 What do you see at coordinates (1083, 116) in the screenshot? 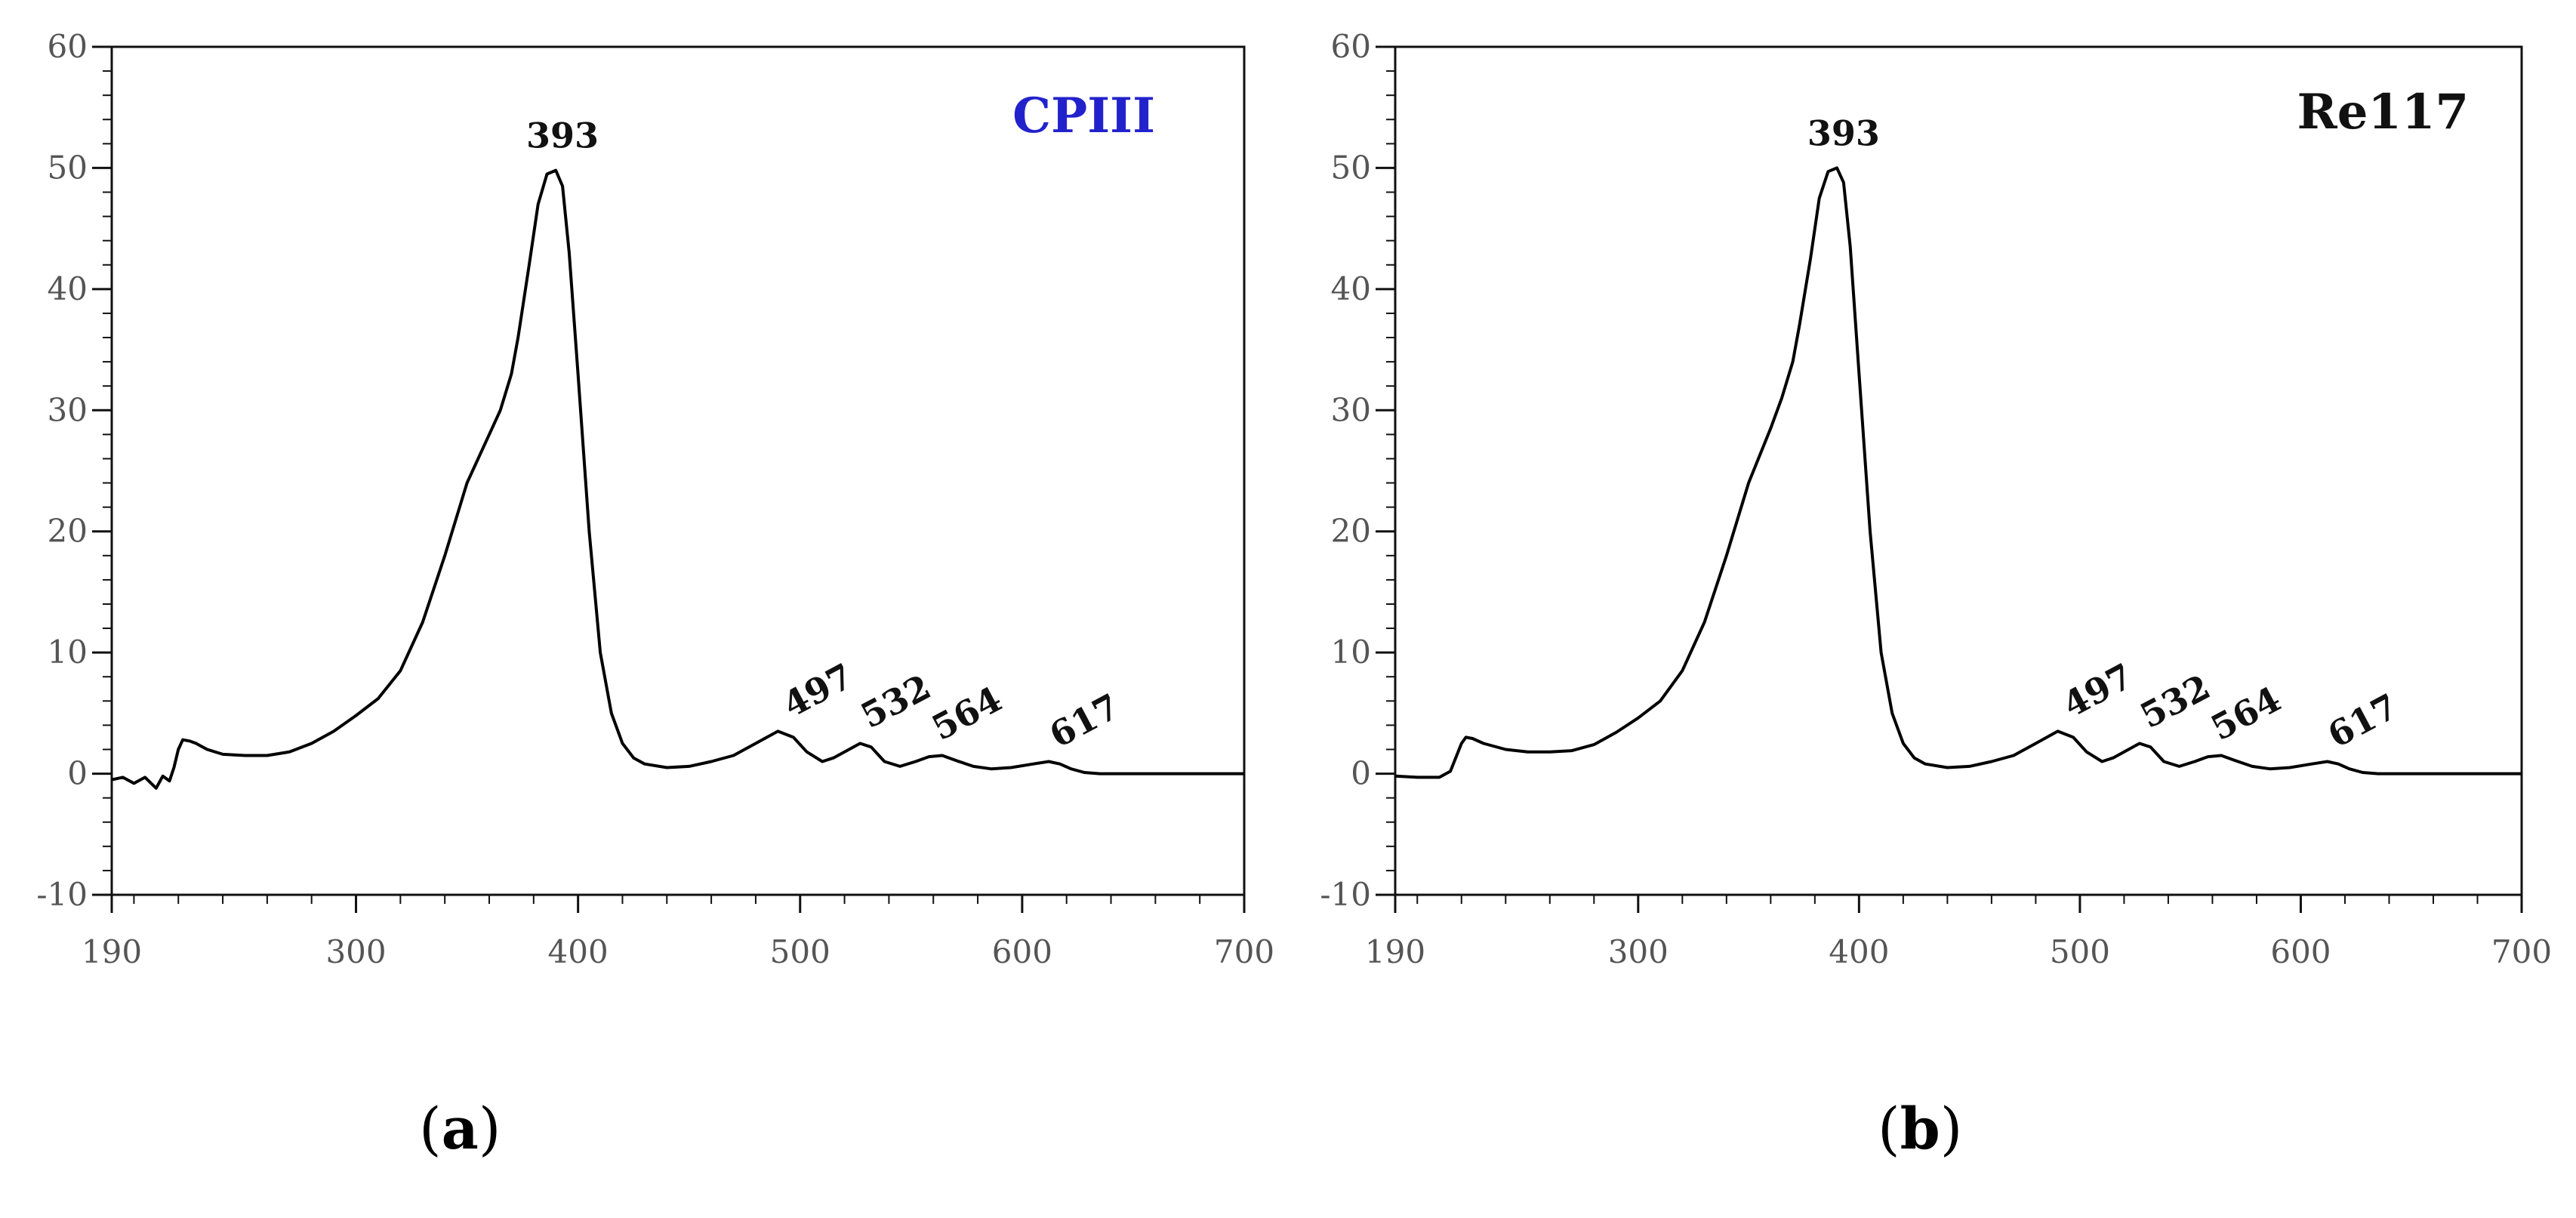
I see `panel-a-chart-title: CPIII` at bounding box center [1083, 116].